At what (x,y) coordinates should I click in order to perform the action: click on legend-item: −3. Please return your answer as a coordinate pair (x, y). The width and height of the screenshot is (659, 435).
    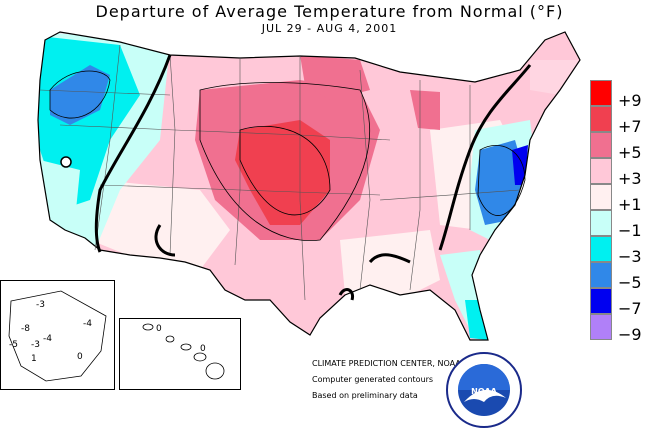
    Looking at the image, I should click on (622, 251).